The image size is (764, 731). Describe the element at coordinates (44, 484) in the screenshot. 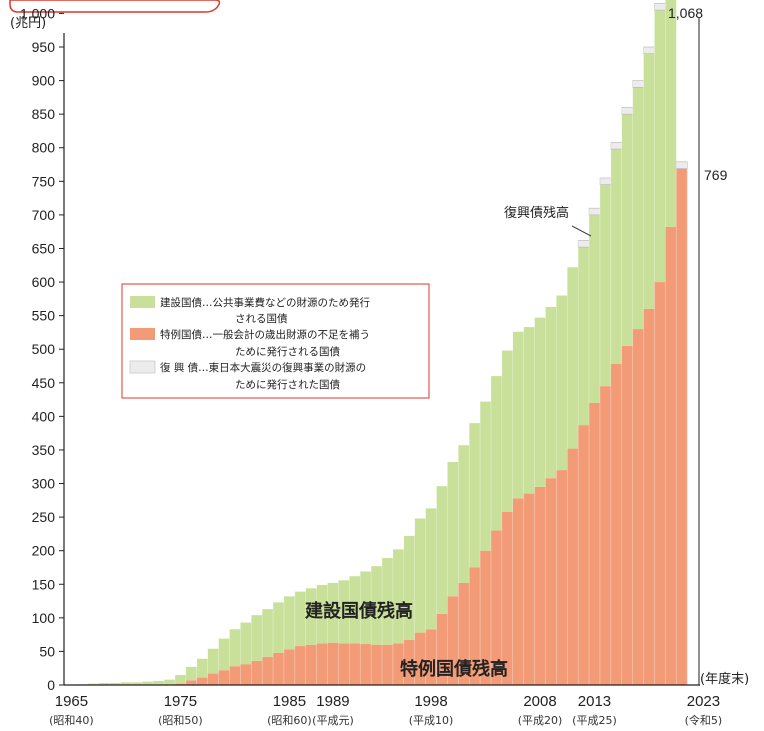

I see `y-tick-label: 300` at that location.